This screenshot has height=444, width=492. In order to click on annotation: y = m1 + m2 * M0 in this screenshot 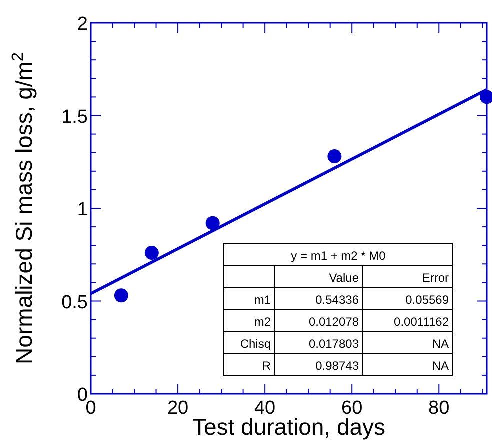, I will do `click(338, 256)`.